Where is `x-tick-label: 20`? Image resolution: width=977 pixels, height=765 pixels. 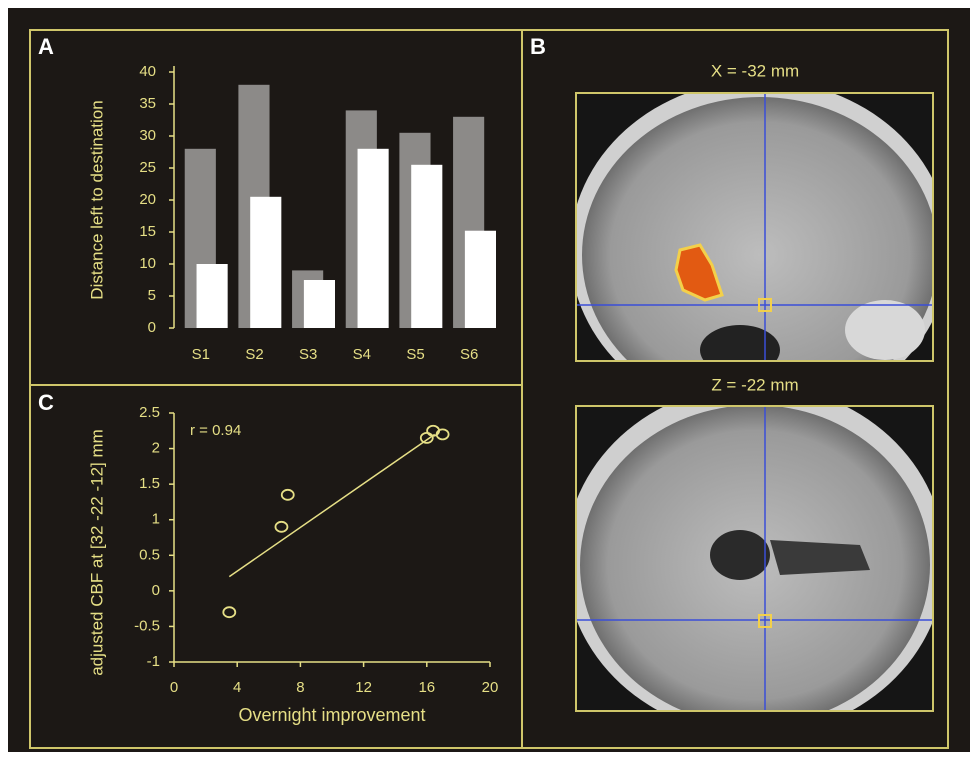
x-tick-label: 20 is located at coordinates (490, 687).